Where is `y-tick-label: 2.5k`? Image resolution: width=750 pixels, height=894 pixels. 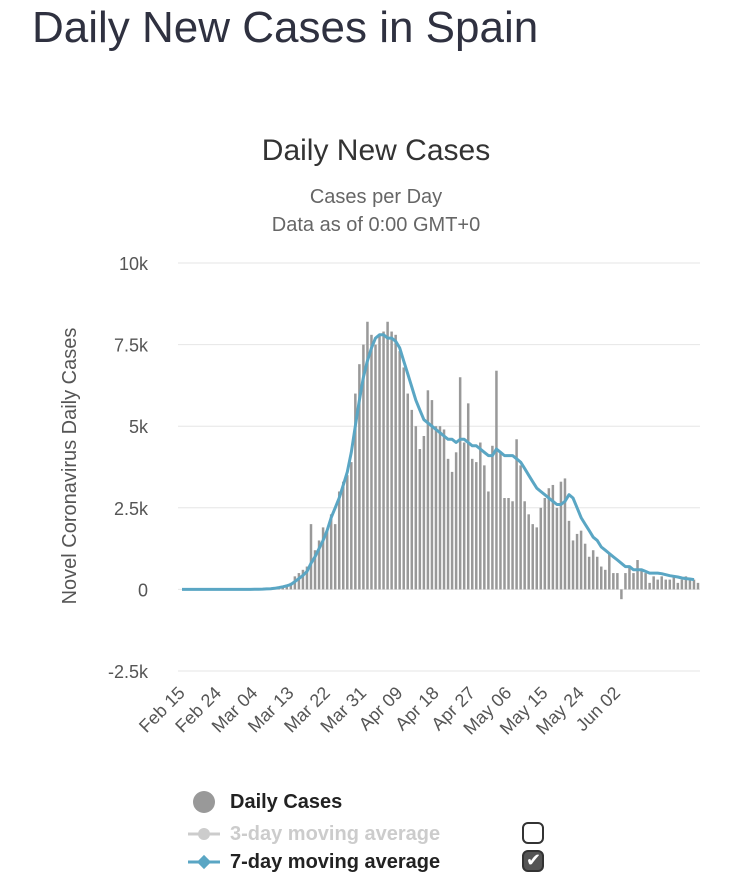
y-tick-label: 2.5k is located at coordinates (131, 509).